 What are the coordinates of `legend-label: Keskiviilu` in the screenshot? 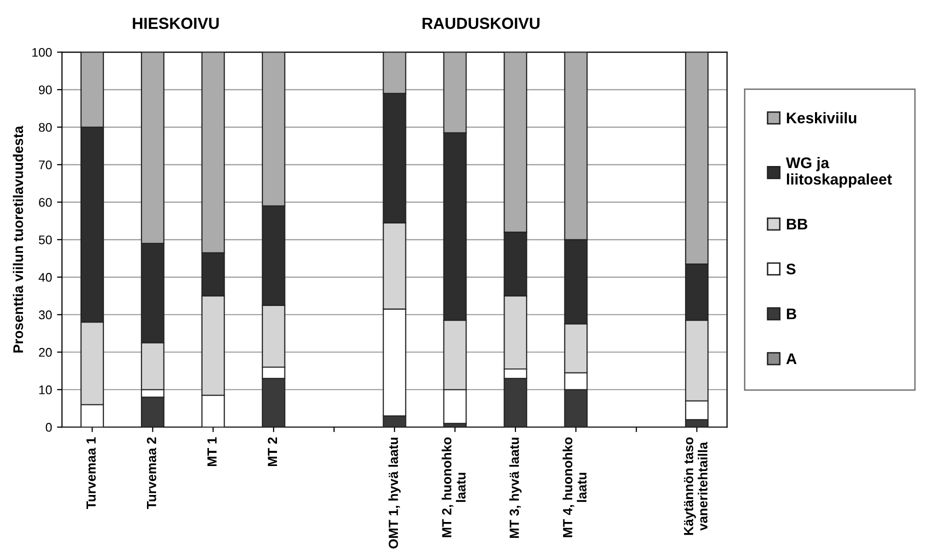 It's located at (821, 118).